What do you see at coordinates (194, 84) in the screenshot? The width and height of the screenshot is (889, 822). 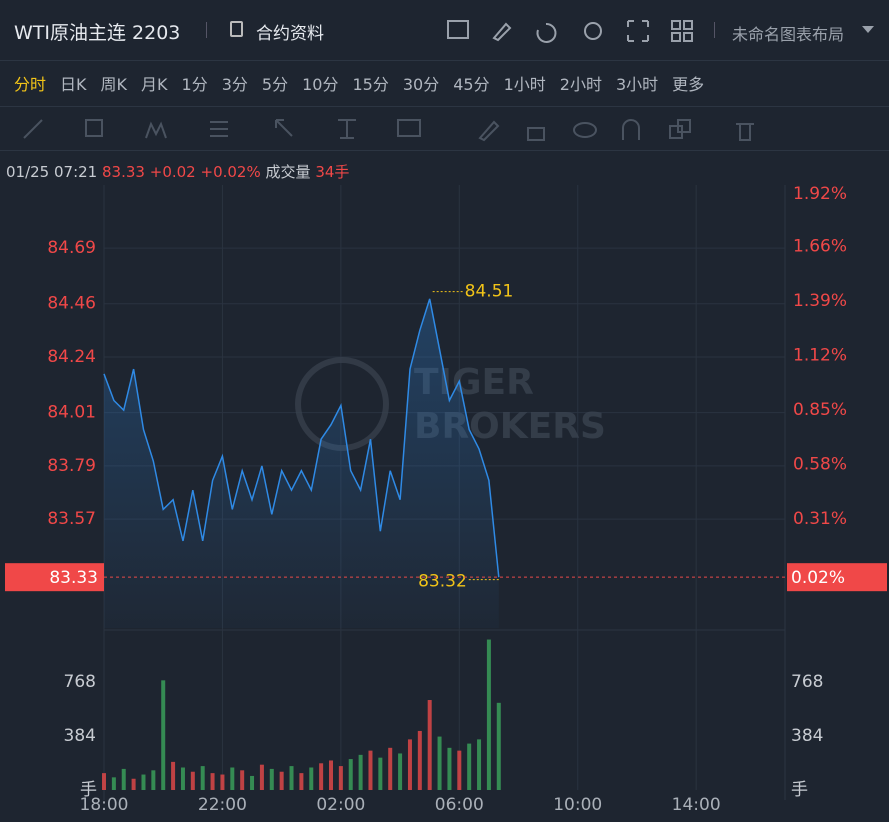 I see `period-tab: 1分` at bounding box center [194, 84].